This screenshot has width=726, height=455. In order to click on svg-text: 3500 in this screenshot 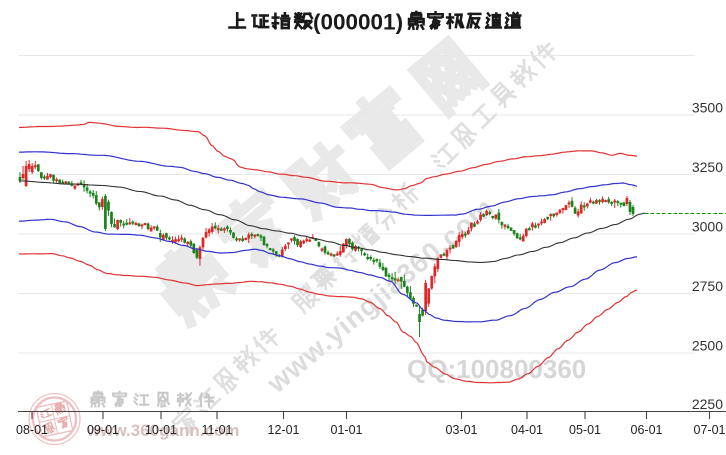, I will do `click(707, 108)`.